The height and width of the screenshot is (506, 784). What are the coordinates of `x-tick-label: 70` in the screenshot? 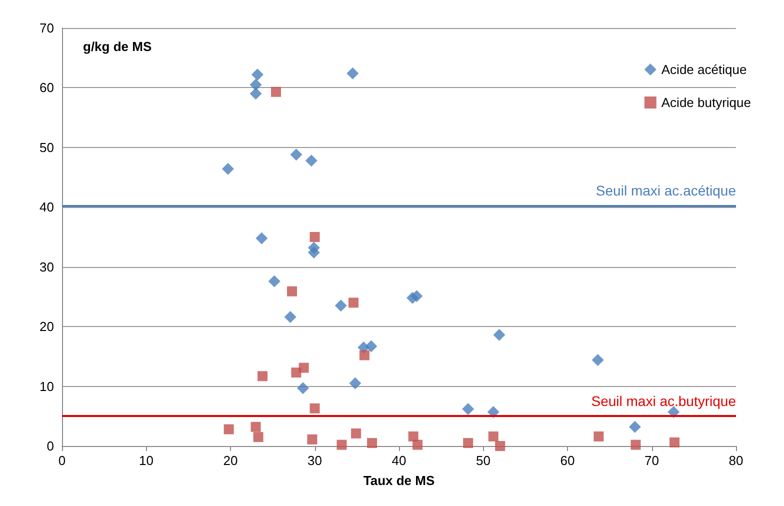 It's located at (651, 460).